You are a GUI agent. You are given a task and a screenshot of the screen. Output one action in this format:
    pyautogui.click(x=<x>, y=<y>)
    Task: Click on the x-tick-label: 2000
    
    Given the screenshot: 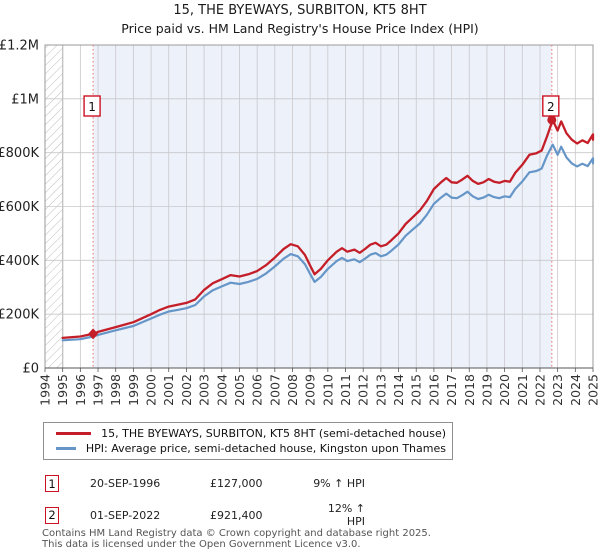 What is the action you would take?
    pyautogui.click(x=151, y=390)
    